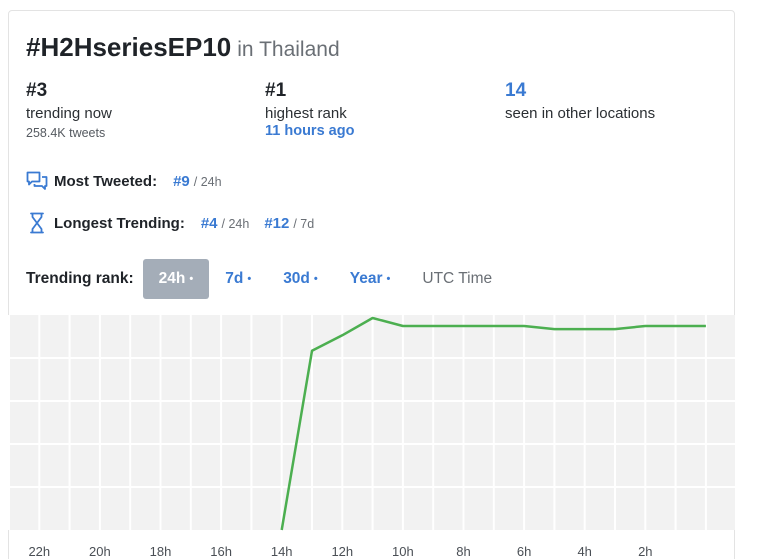 The width and height of the screenshot is (759, 559). Describe the element at coordinates (370, 278) in the screenshot. I see `tab-year: Year •` at that location.